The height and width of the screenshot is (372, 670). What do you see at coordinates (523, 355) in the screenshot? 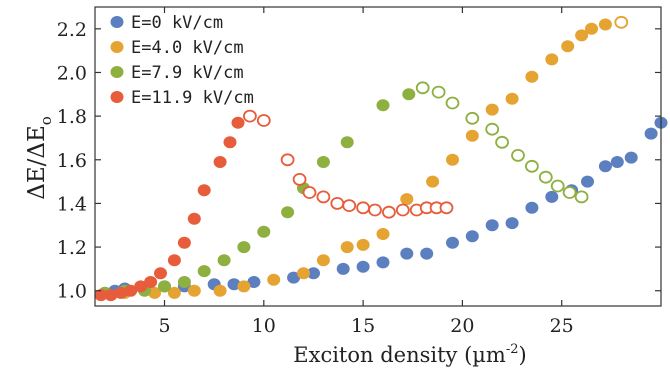
I see `x-axis-title-close: )` at bounding box center [523, 355].